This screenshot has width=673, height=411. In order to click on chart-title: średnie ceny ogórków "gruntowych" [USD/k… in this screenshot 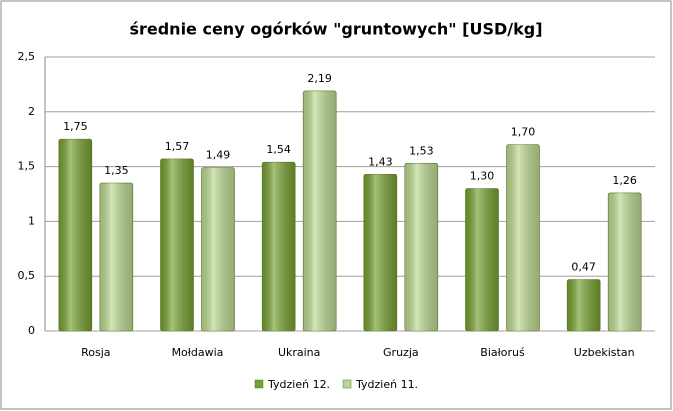, I will do `click(335, 29)`.